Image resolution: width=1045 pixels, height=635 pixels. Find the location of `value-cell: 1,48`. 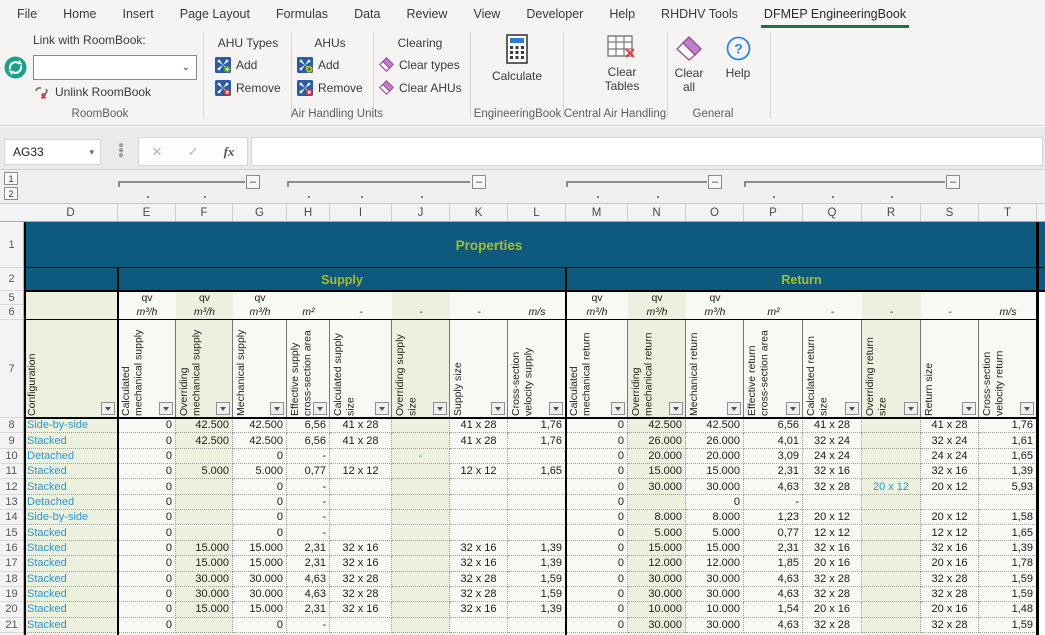

value-cell: 1,48 is located at coordinates (1008, 610).